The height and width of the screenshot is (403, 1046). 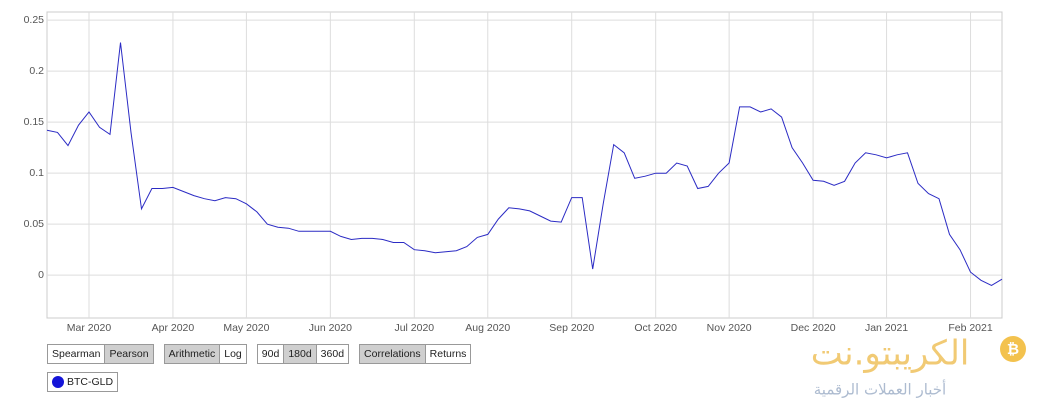 I want to click on watermark-title: الكريبتو.نت, so click(x=890, y=354).